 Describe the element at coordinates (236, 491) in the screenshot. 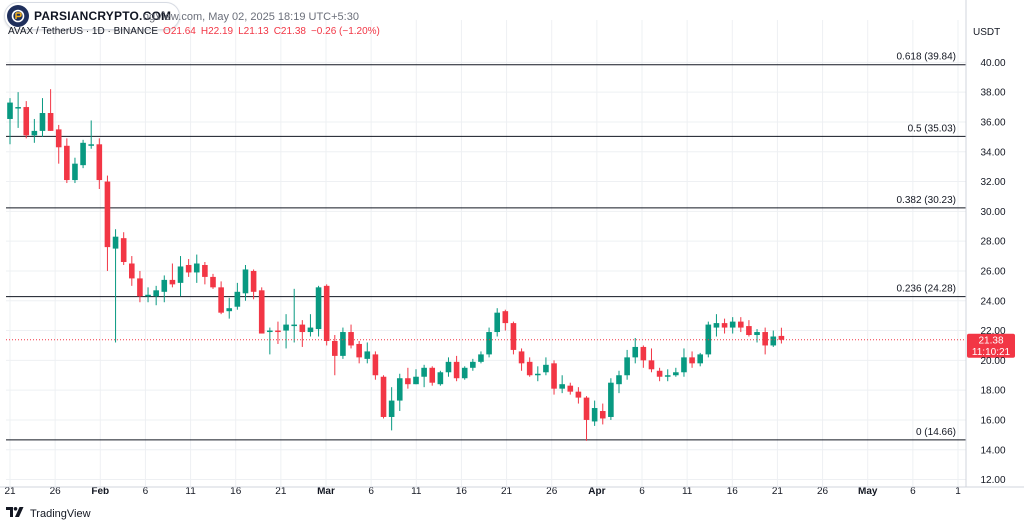

I see `x-tick-label: 16` at that location.